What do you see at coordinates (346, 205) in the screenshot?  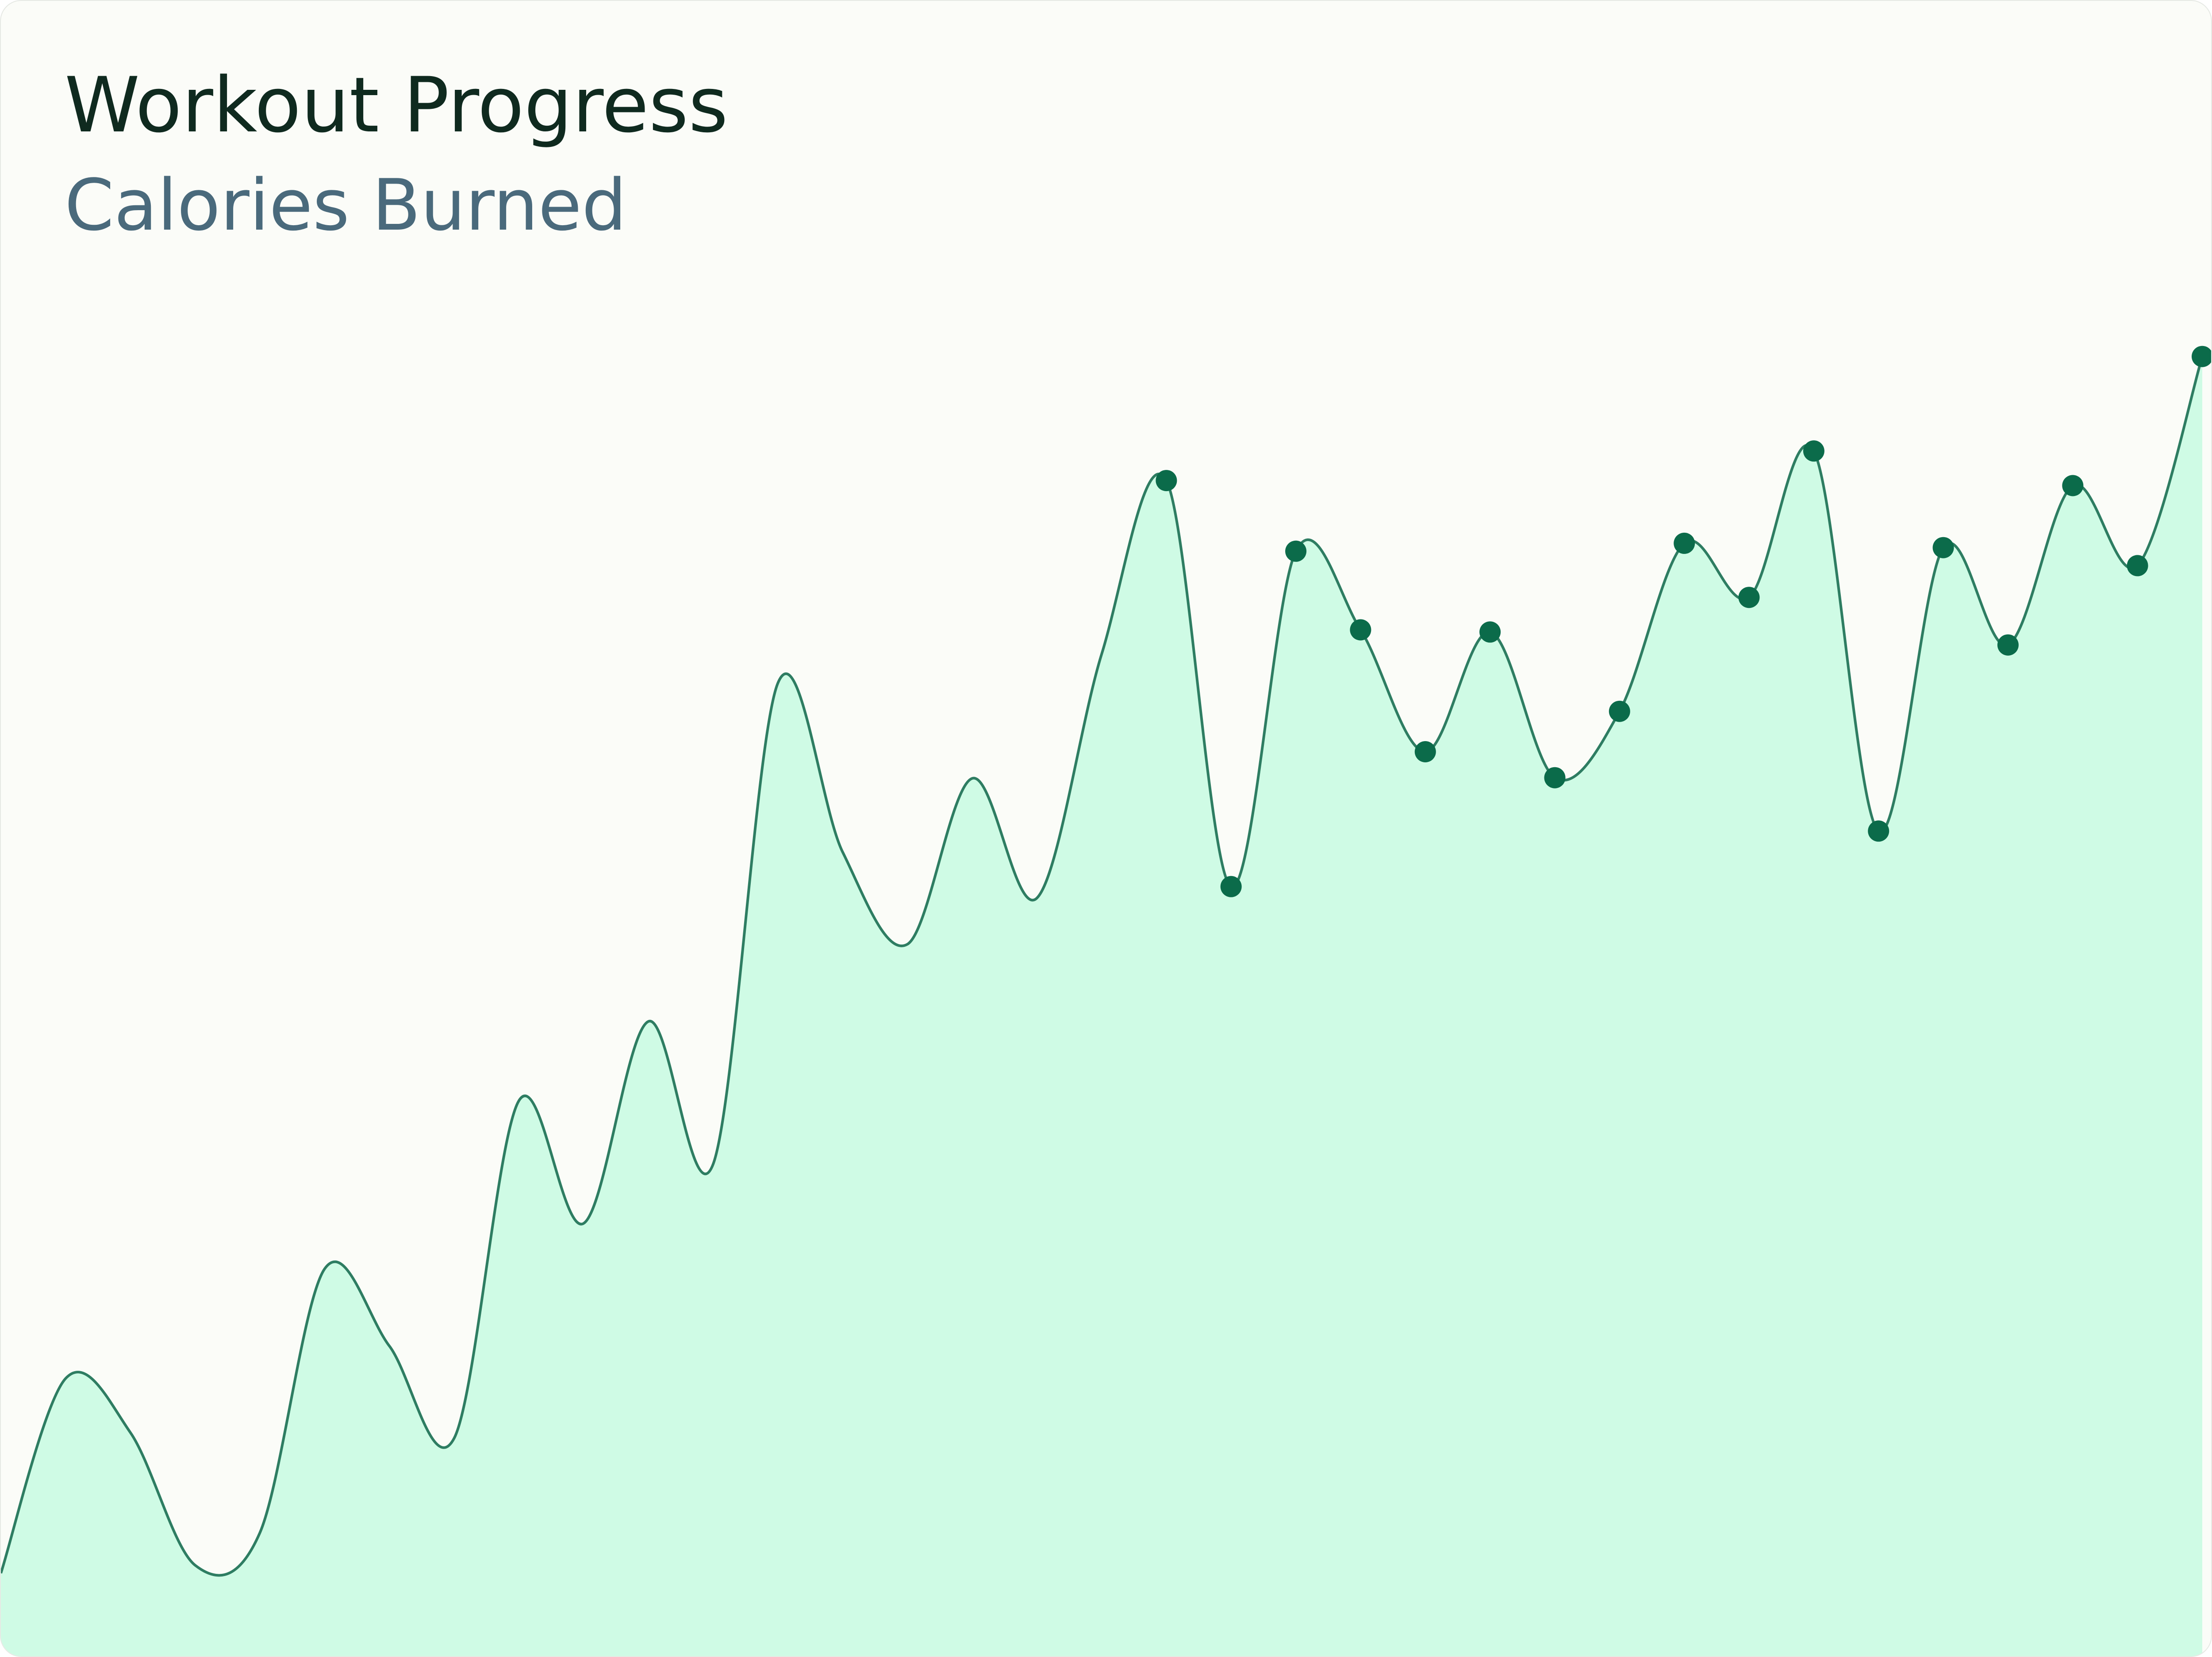 I see `chart-subtitle: Calories Burned` at bounding box center [346, 205].